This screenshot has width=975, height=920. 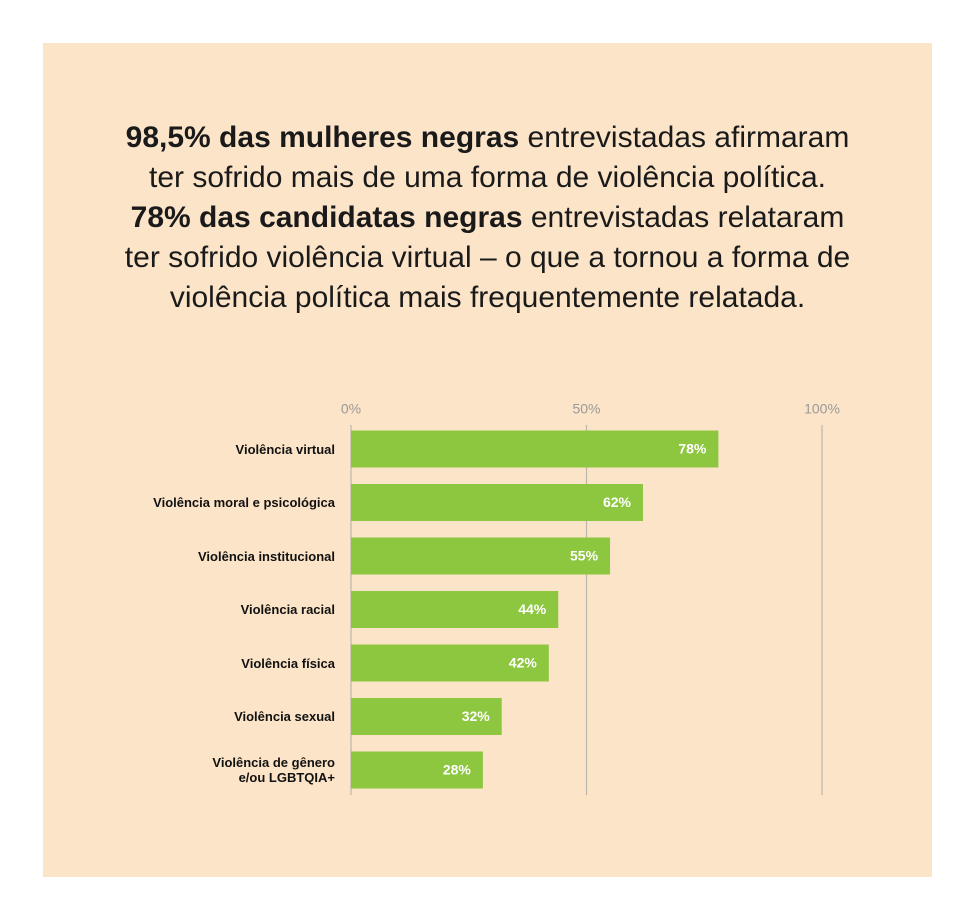 I want to click on category-label: Violência virtual, so click(x=285, y=449).